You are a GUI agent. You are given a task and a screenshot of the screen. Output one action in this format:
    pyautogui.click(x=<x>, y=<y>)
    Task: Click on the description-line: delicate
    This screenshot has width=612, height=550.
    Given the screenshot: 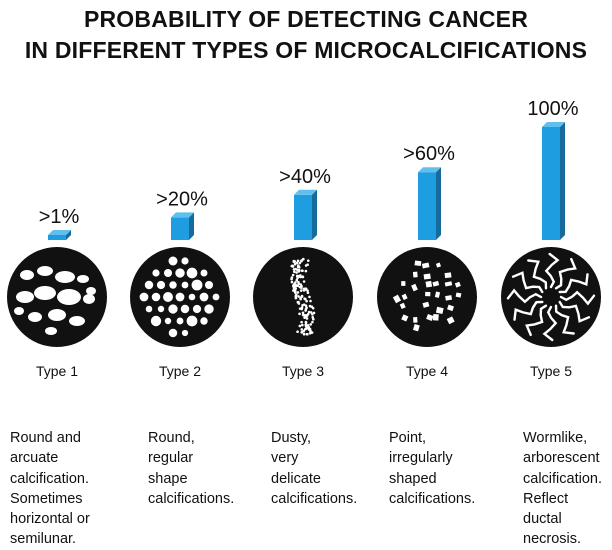 What is the action you would take?
    pyautogui.click(x=296, y=478)
    